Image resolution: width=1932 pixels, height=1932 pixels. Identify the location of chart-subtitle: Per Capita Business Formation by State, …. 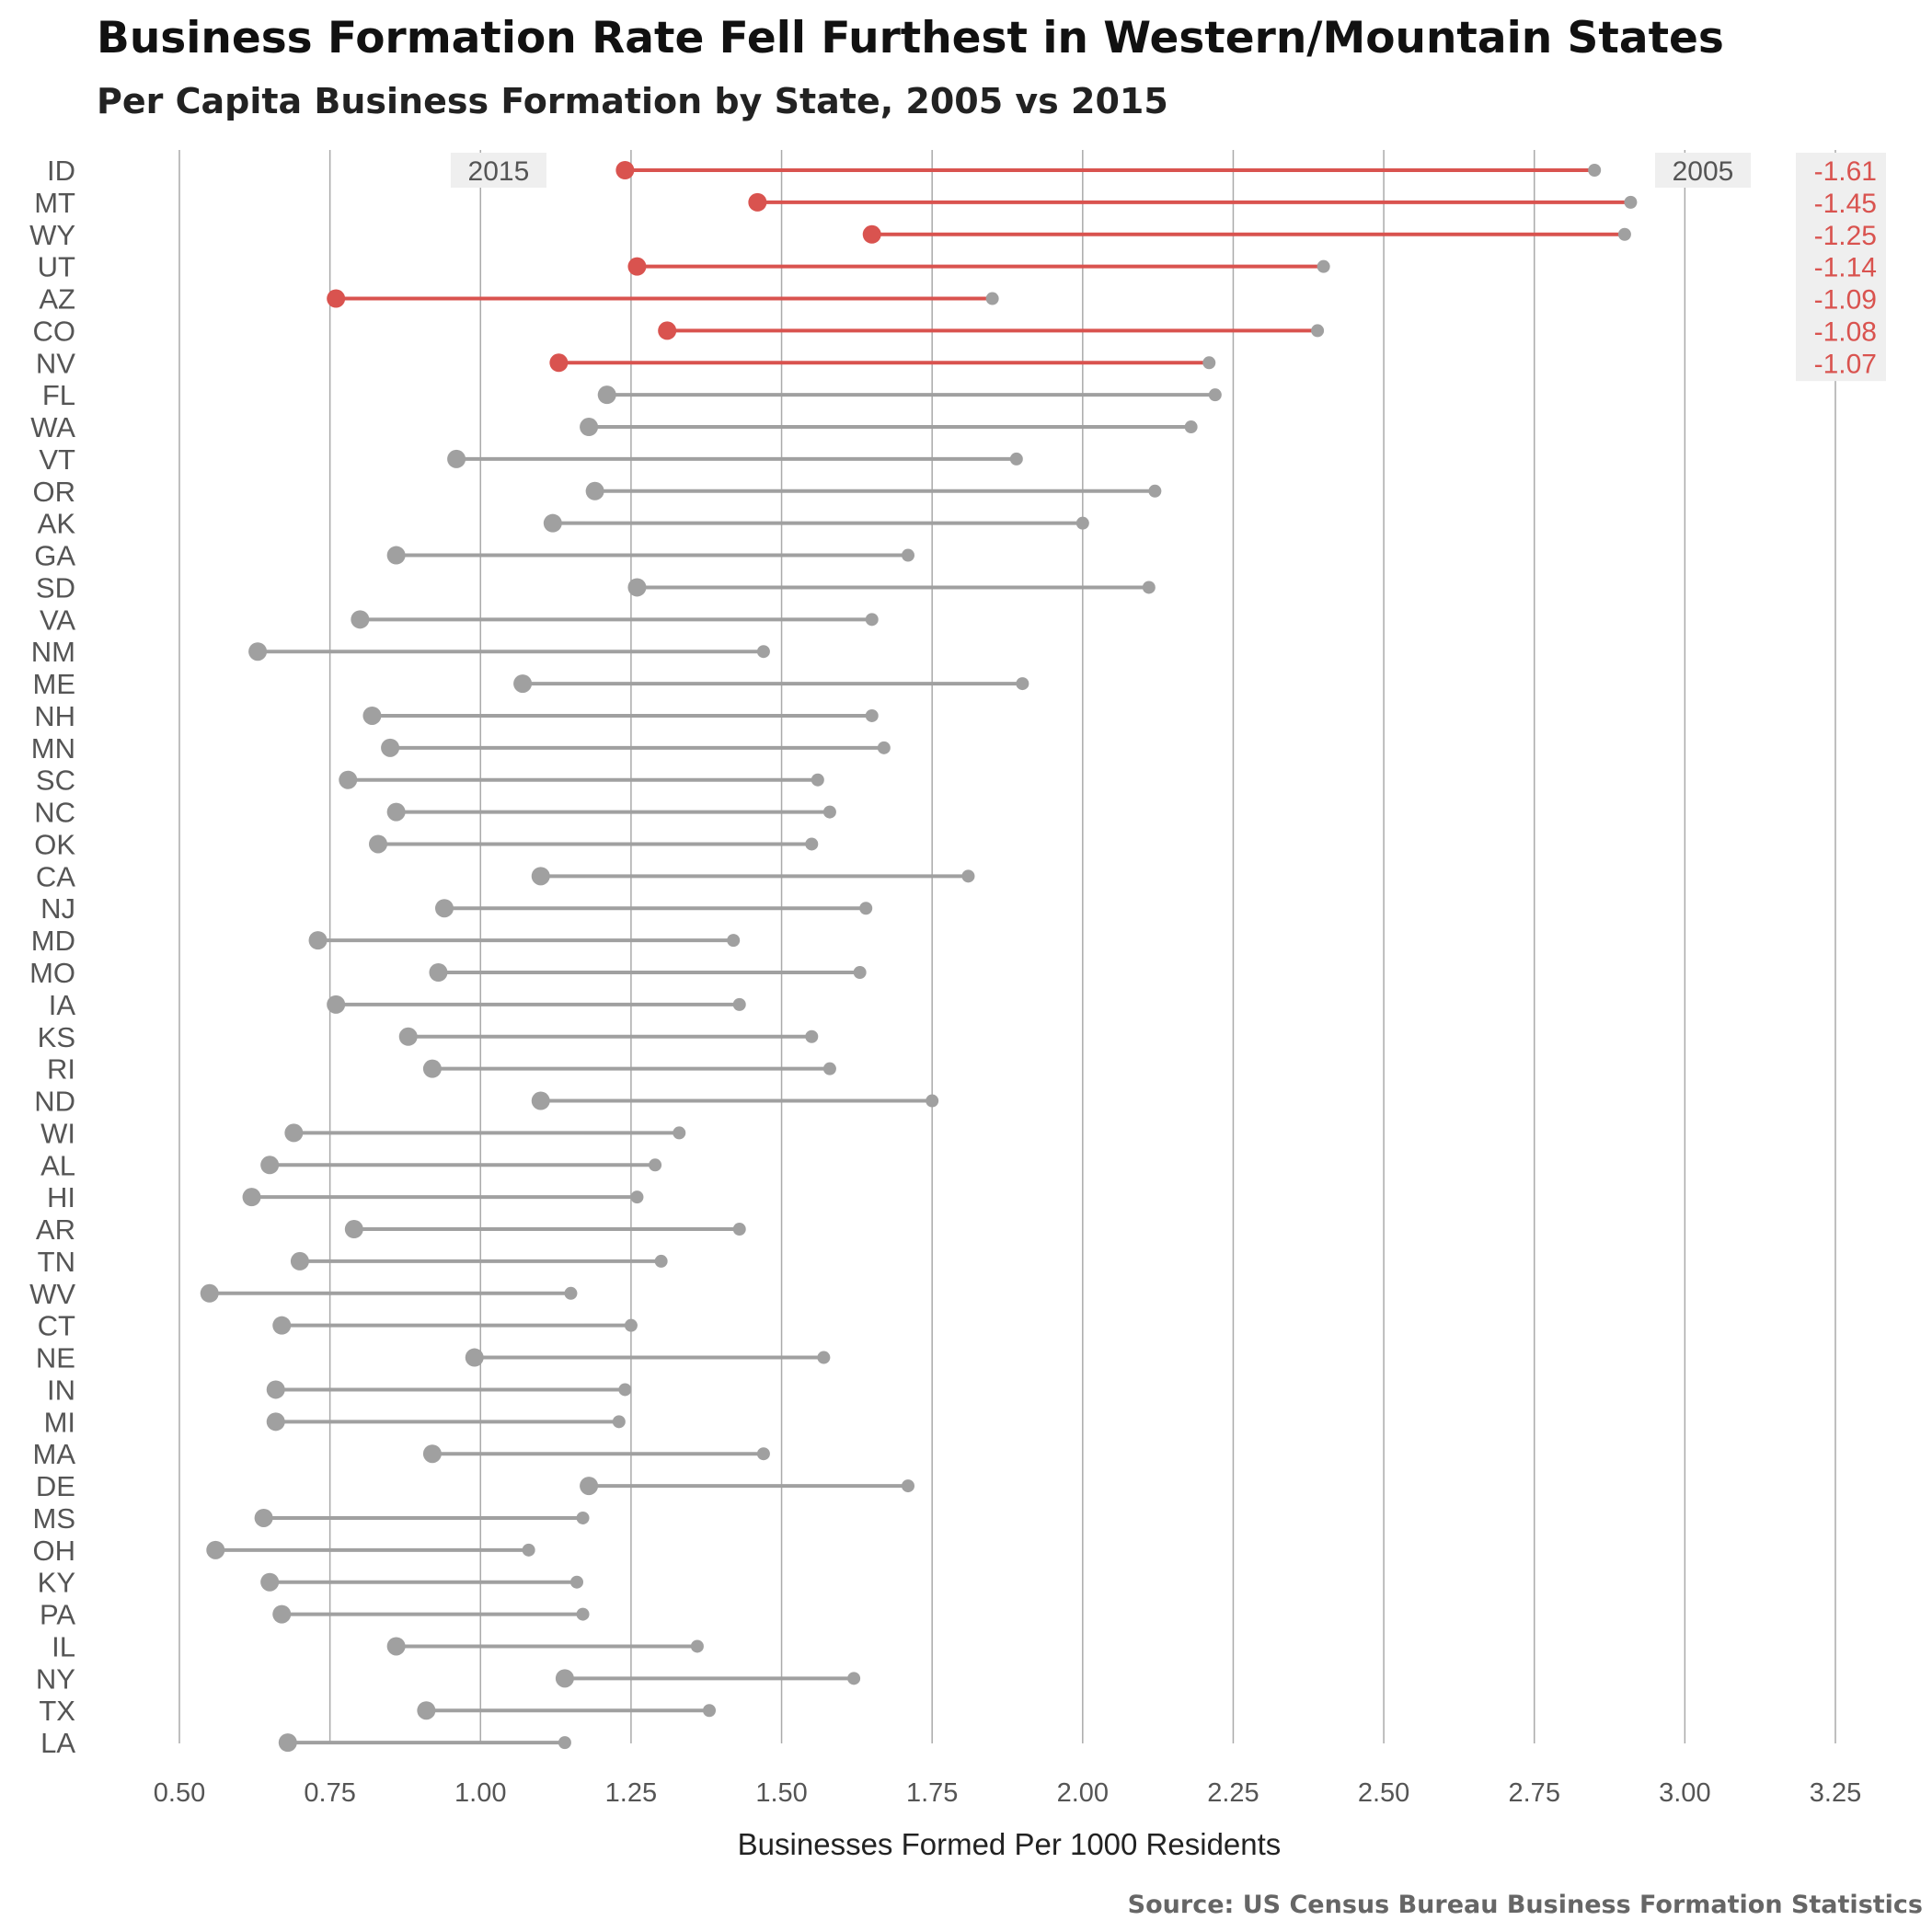
(632, 101).